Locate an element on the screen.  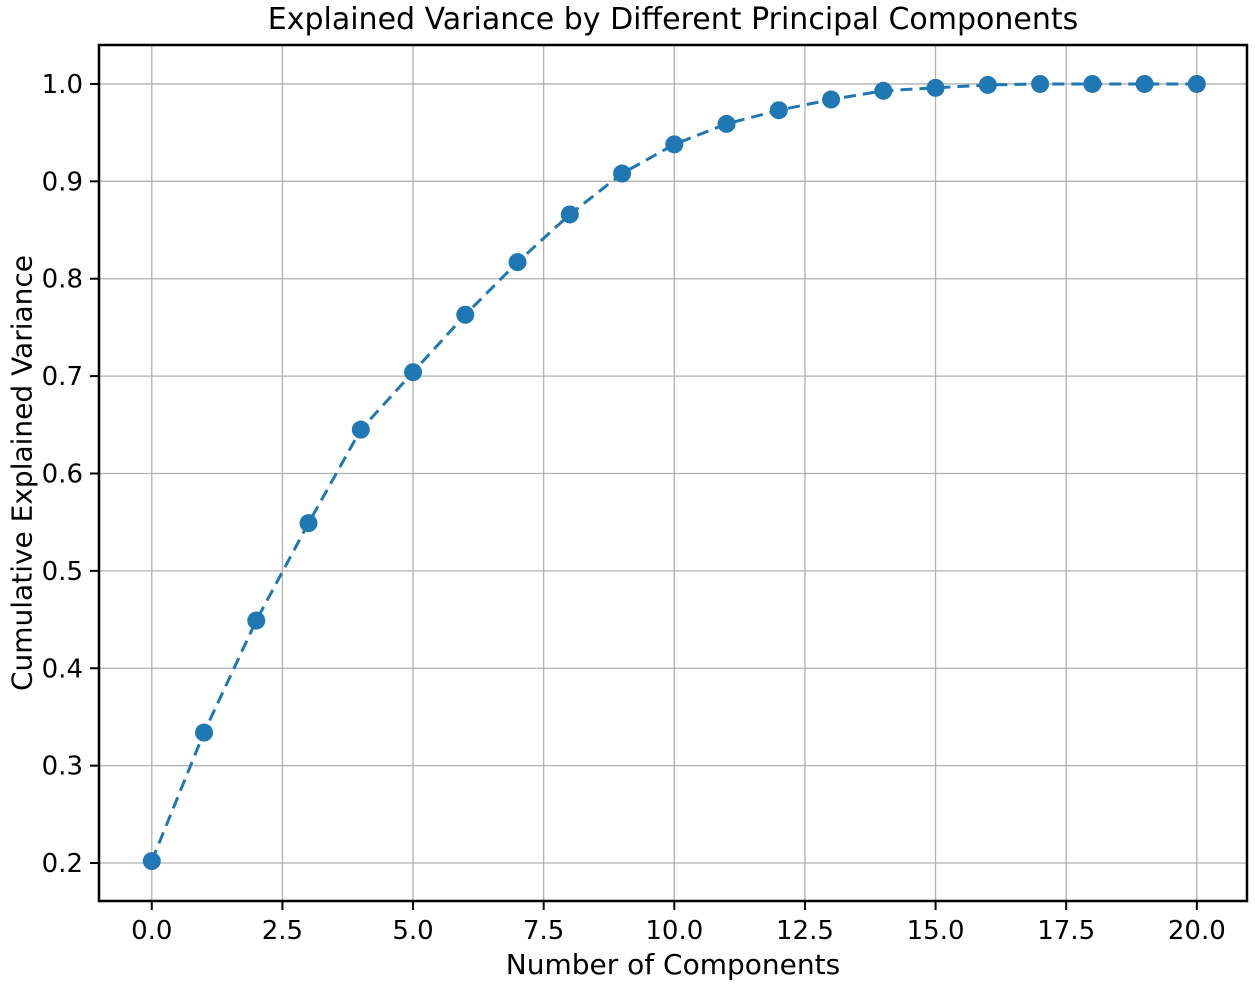
y-tick-label: 0.2 is located at coordinates (62, 864).